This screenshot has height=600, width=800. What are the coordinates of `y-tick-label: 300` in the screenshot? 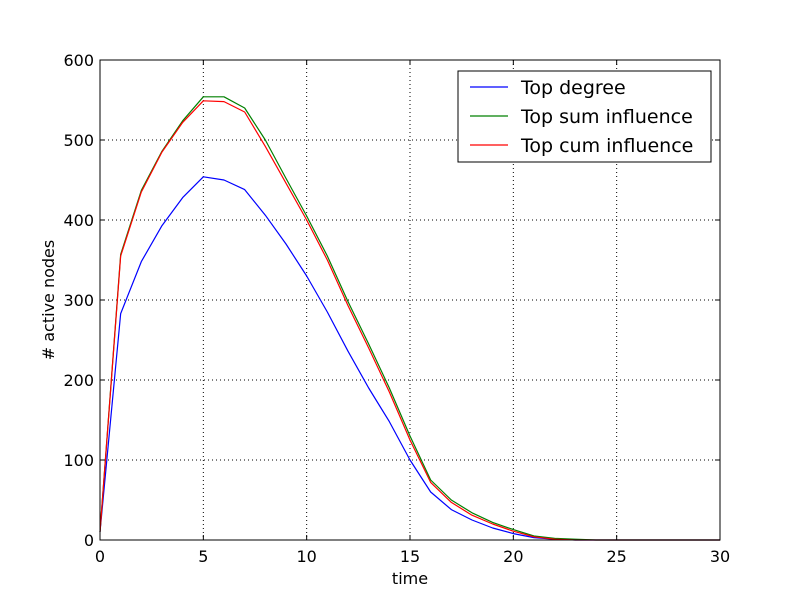 It's located at (78, 300).